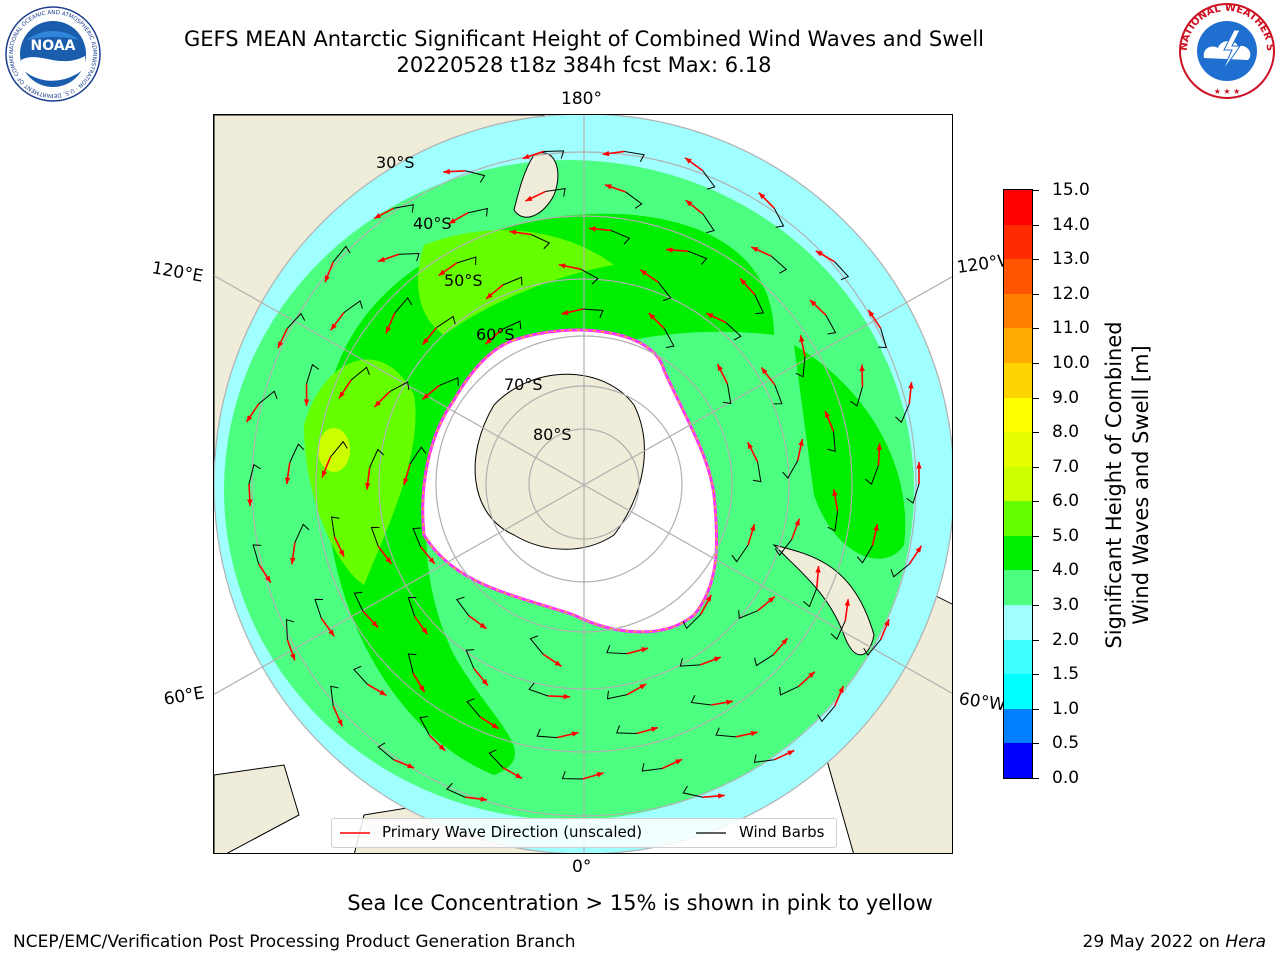  I want to click on south-america-tip, so click(823, 600).